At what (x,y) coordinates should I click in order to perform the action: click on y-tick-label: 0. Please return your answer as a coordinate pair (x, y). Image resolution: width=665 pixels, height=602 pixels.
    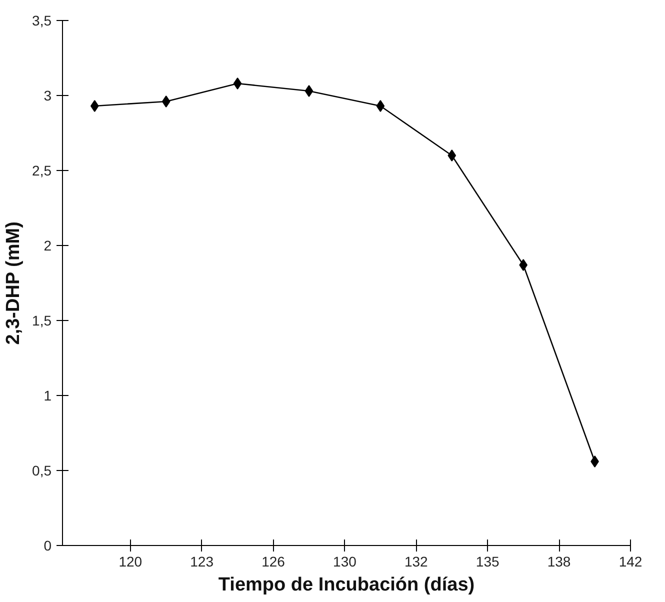
    Looking at the image, I should click on (48, 546).